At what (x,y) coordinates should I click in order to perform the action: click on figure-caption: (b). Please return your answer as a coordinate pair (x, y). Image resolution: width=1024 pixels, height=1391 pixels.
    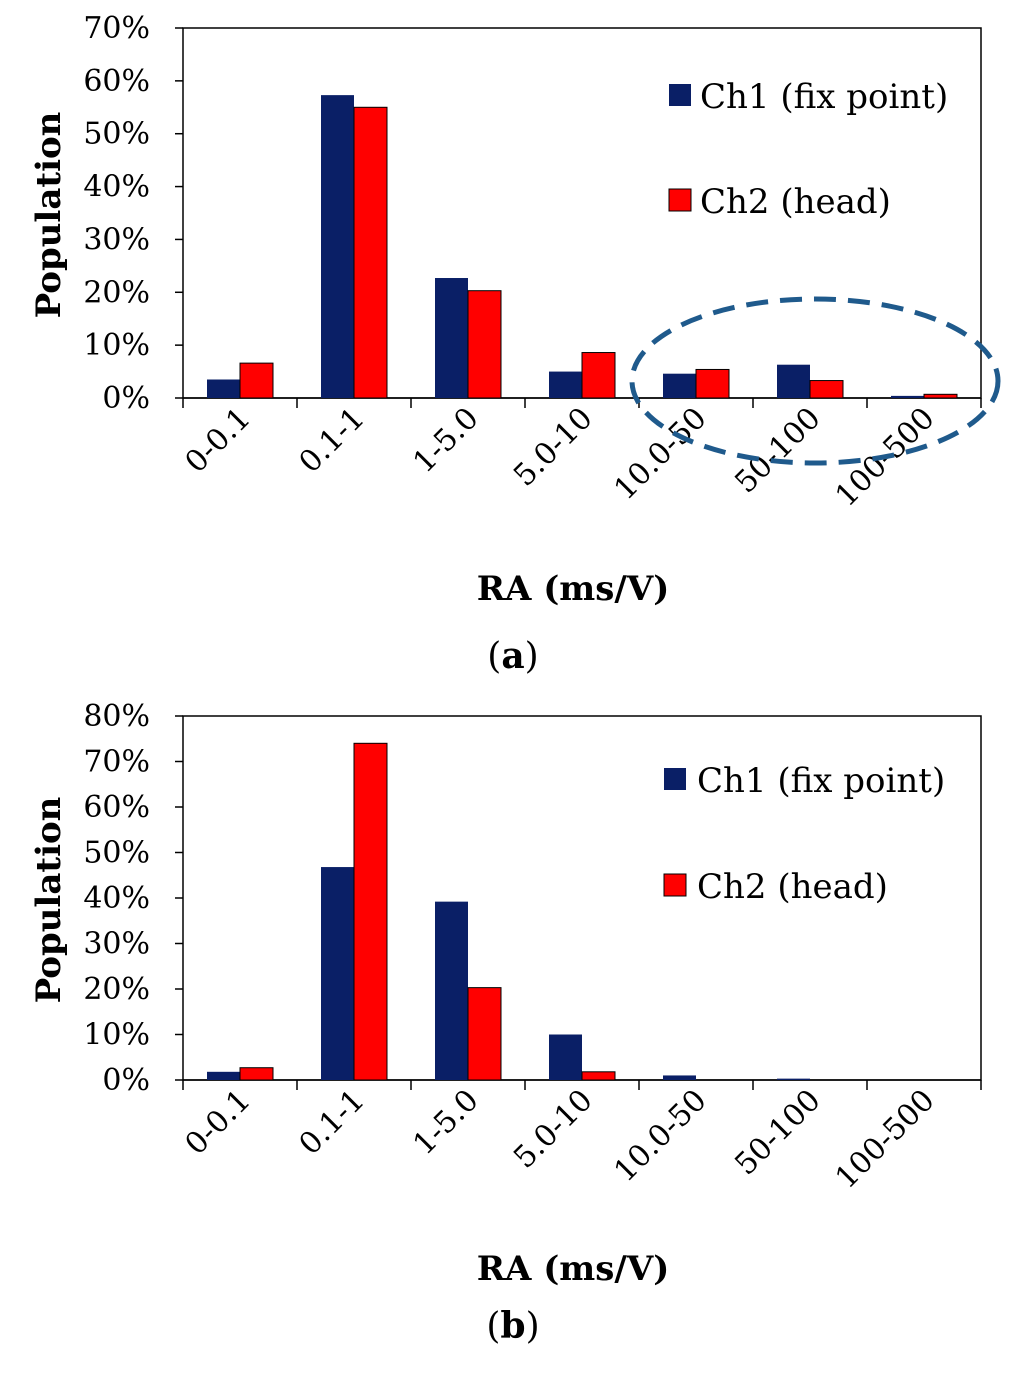
    Looking at the image, I should click on (512, 1326).